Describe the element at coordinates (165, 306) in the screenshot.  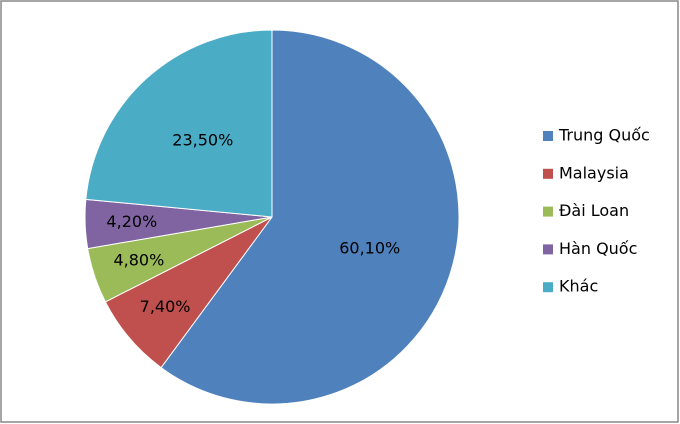
I see `data-label: 7,40%` at that location.